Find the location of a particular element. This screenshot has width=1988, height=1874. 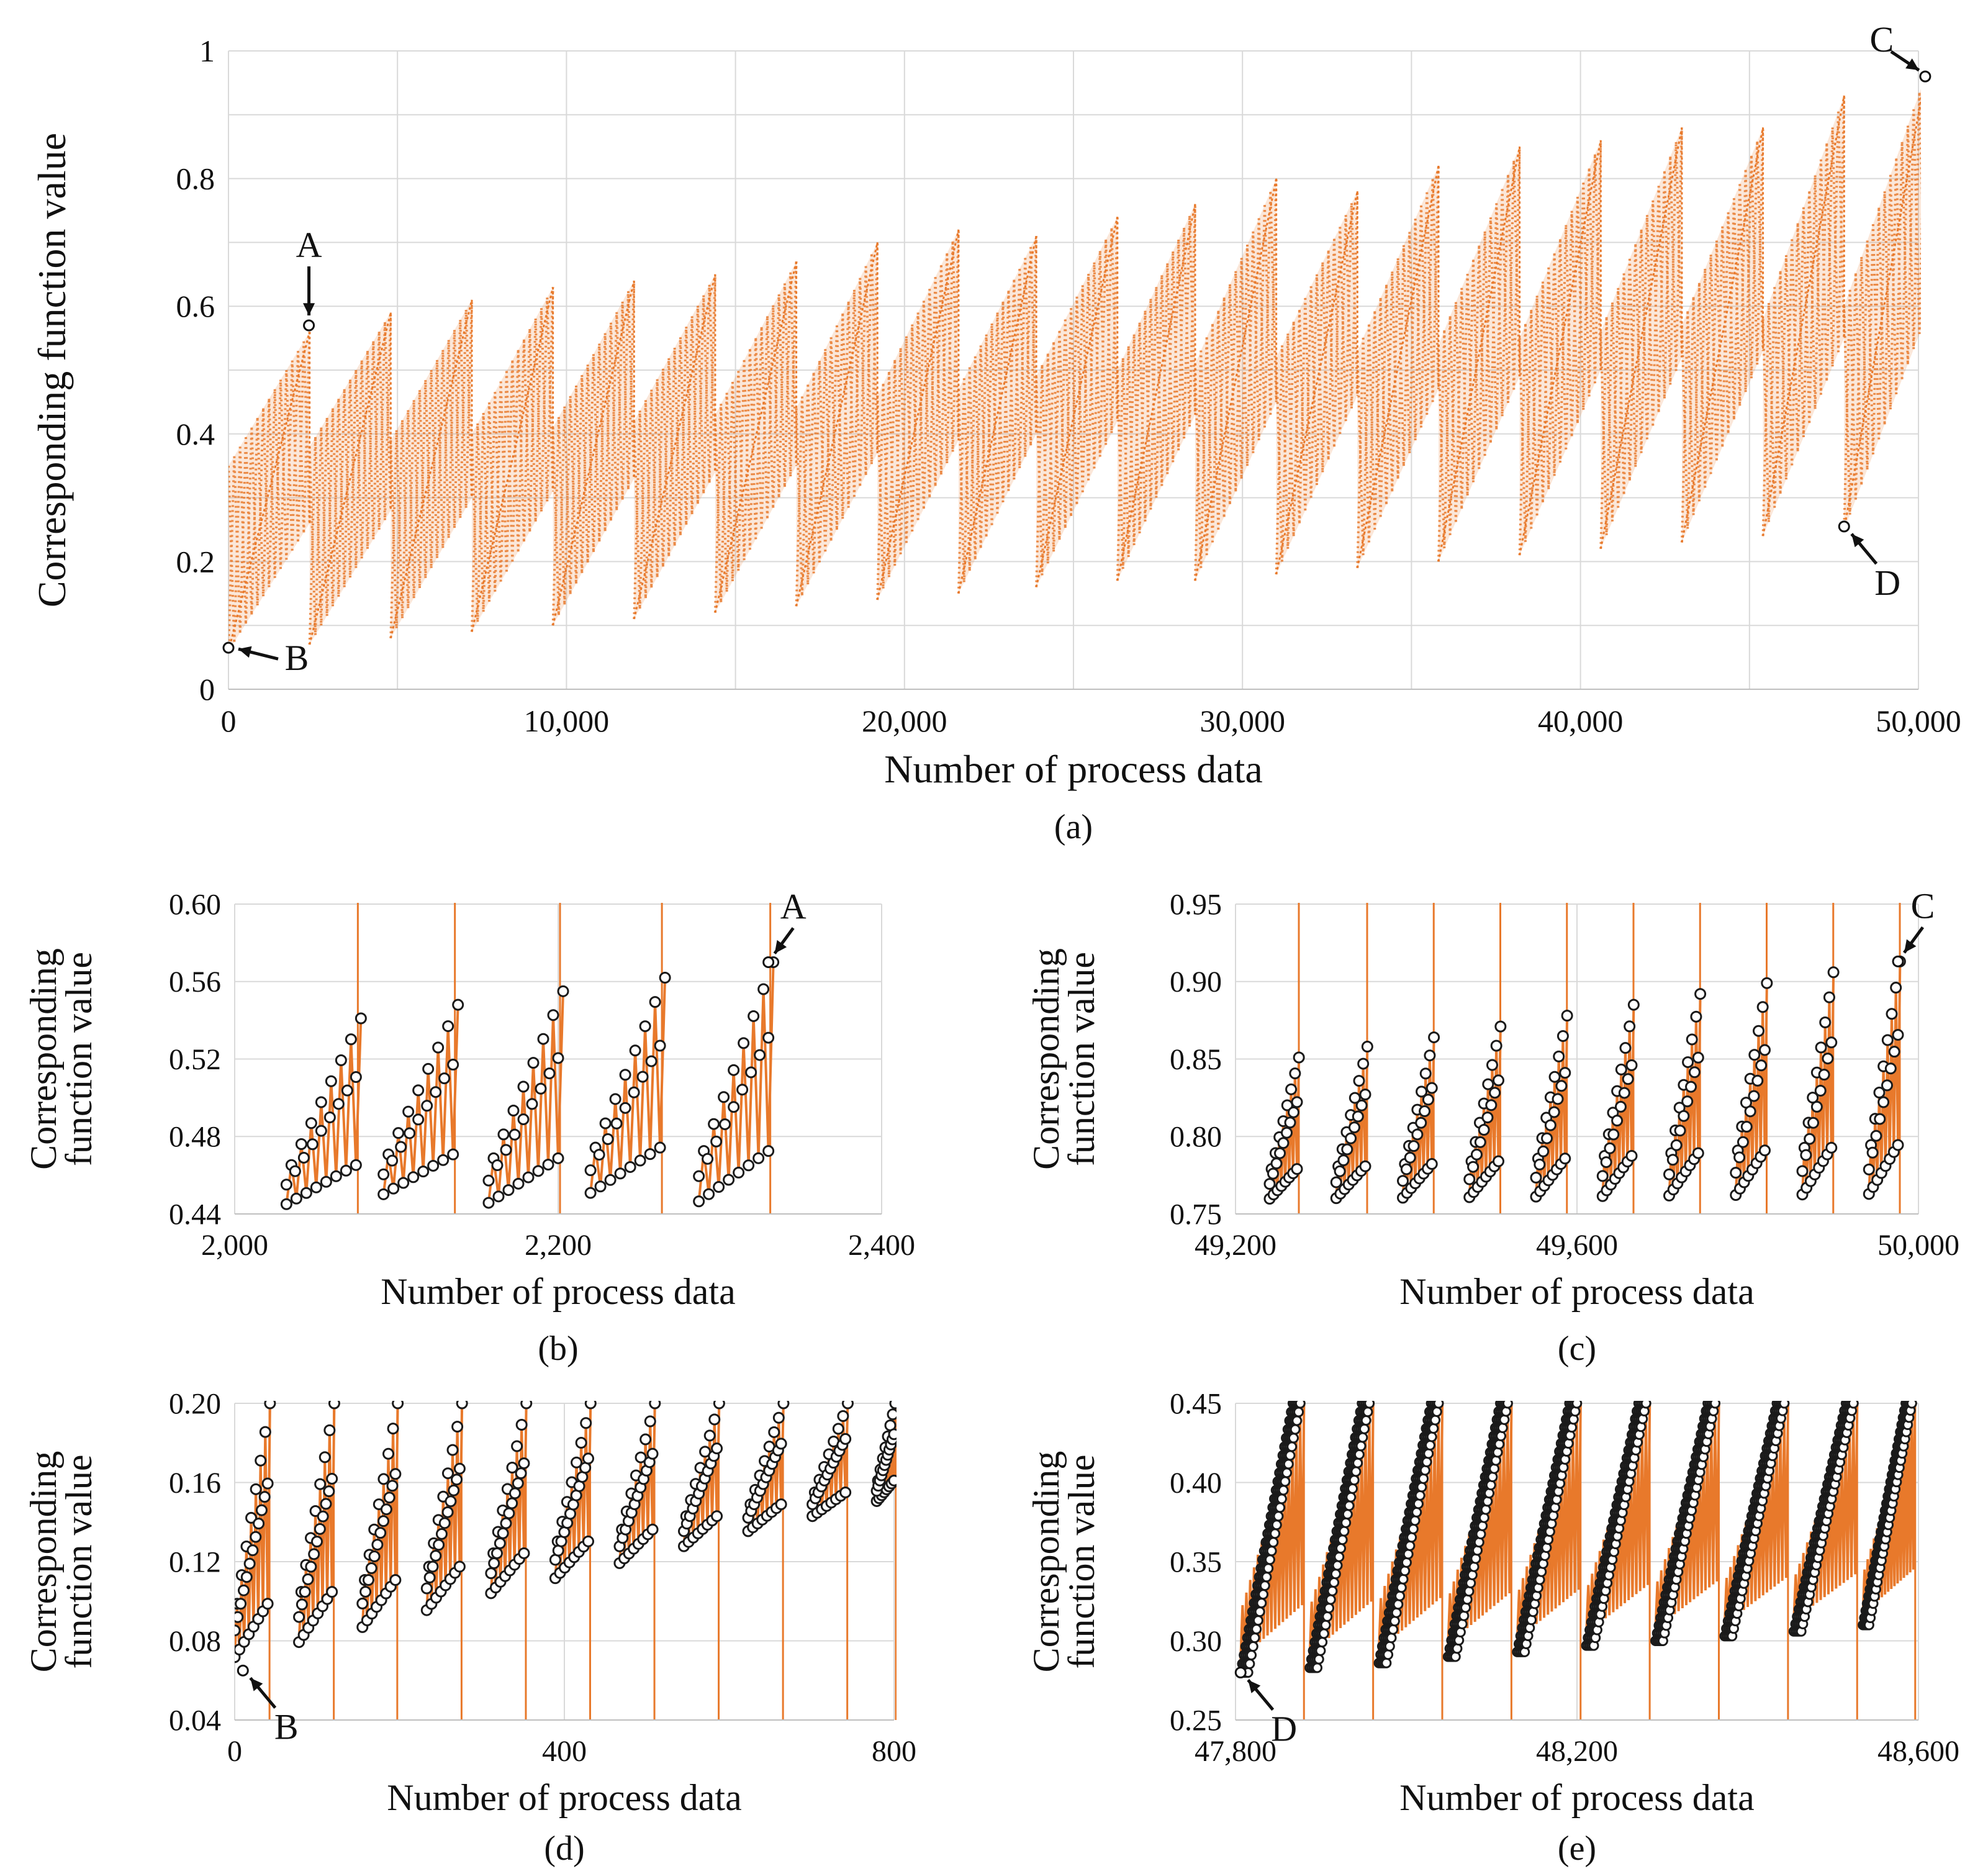

annotation-label: C is located at coordinates (1882, 39).